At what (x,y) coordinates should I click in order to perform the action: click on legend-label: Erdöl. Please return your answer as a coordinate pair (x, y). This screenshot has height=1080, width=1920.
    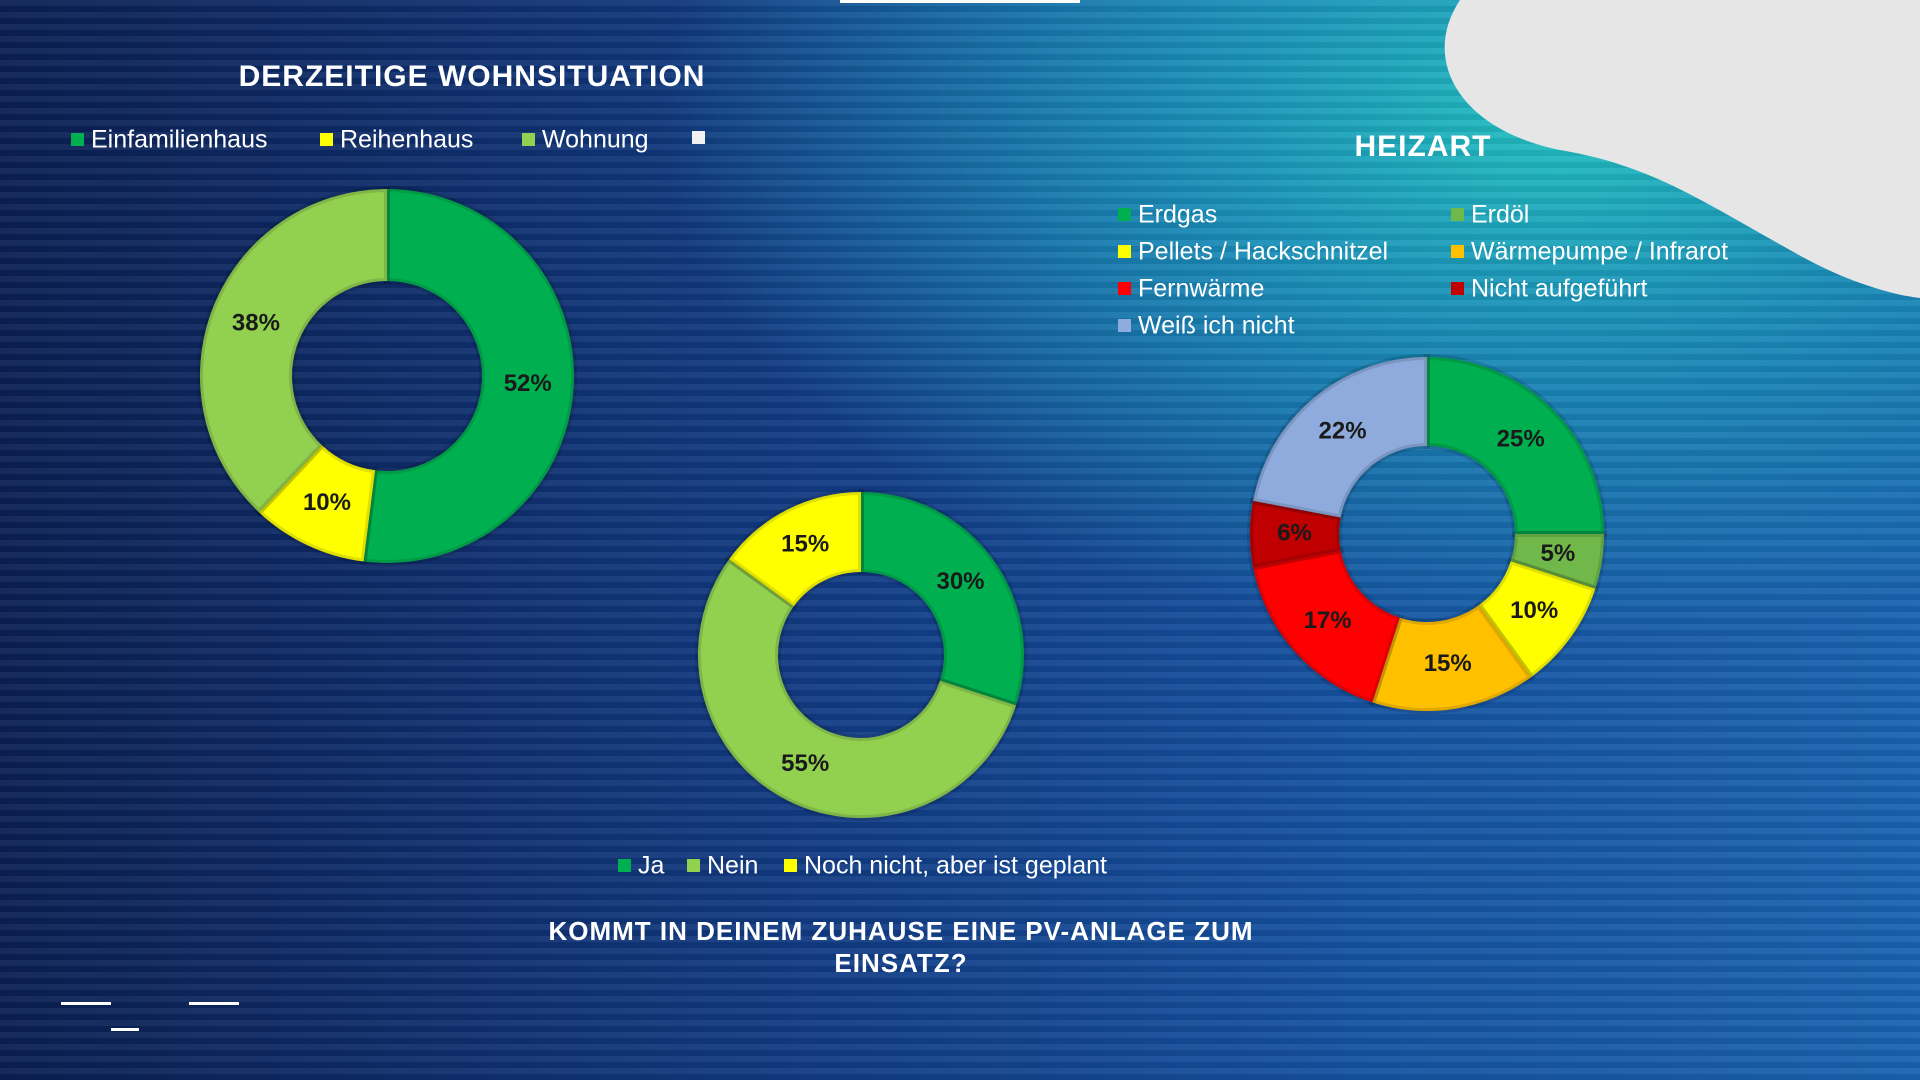
    Looking at the image, I should click on (1500, 215).